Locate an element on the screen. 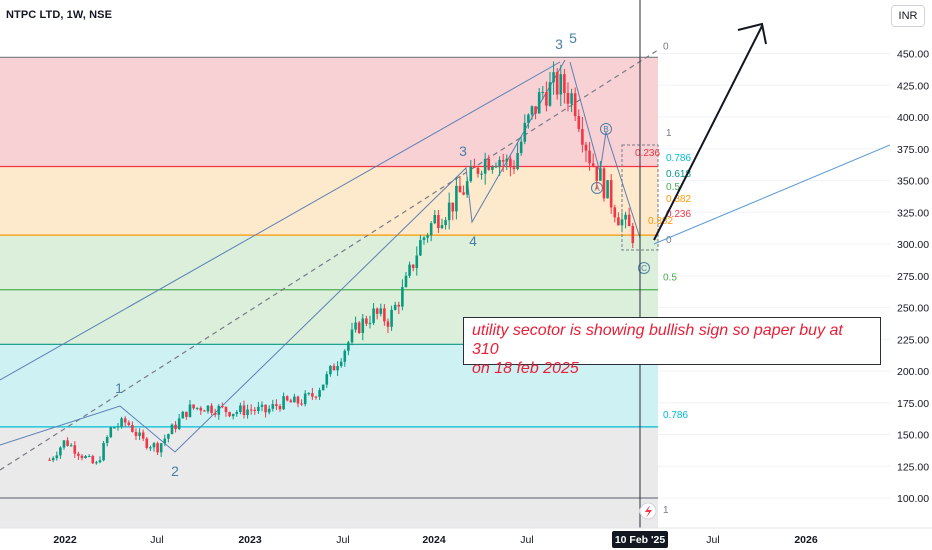  price-tick-label: 400.00 is located at coordinates (913, 118).